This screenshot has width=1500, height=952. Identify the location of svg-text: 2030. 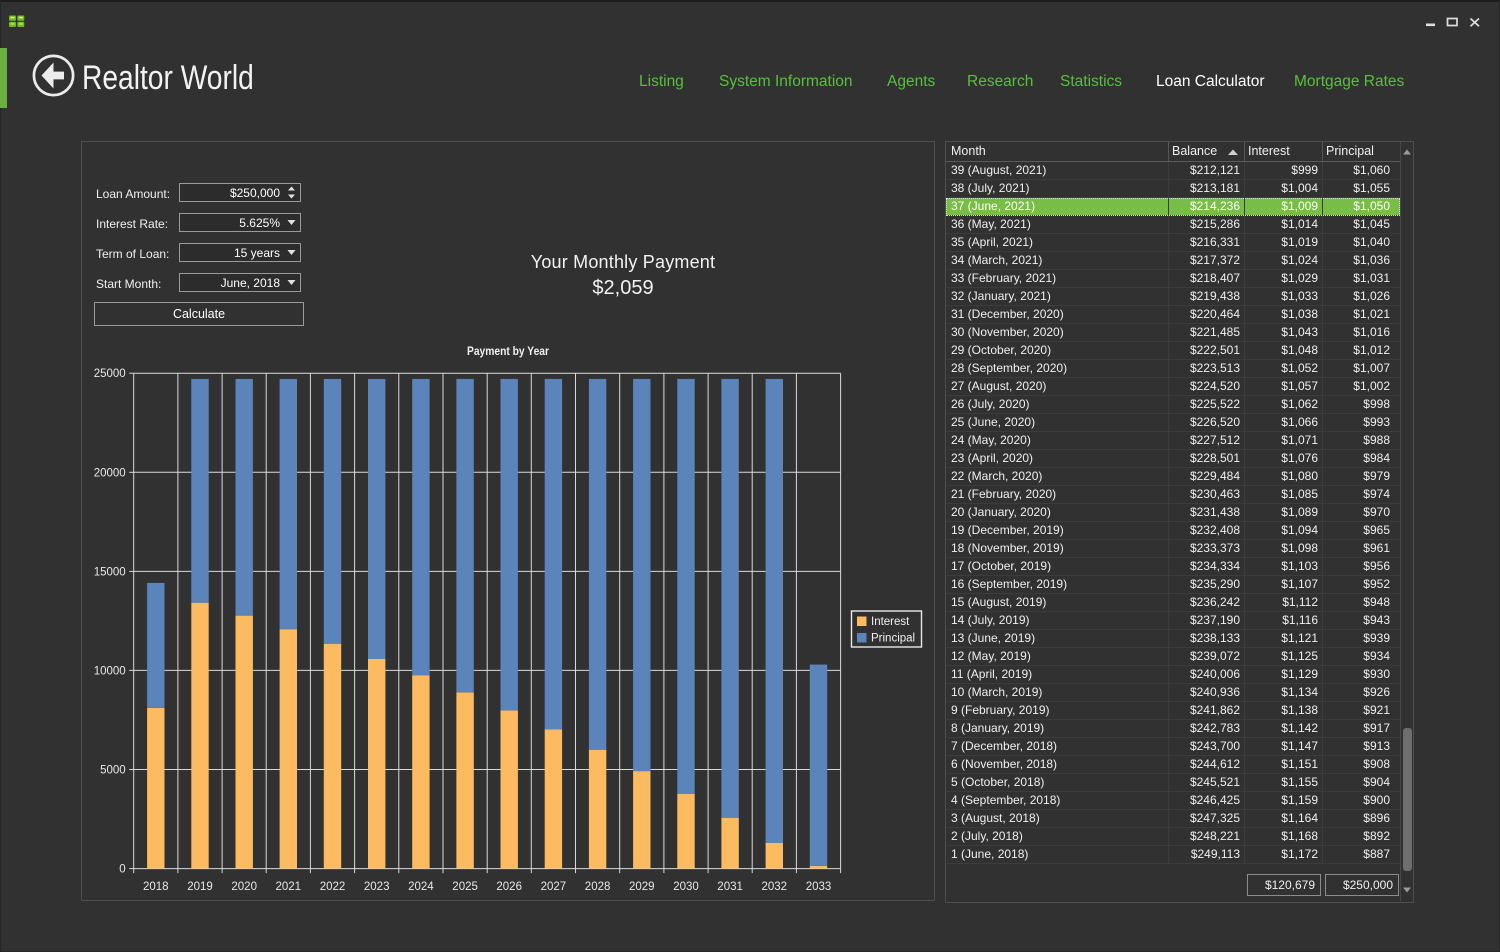
(686, 887).